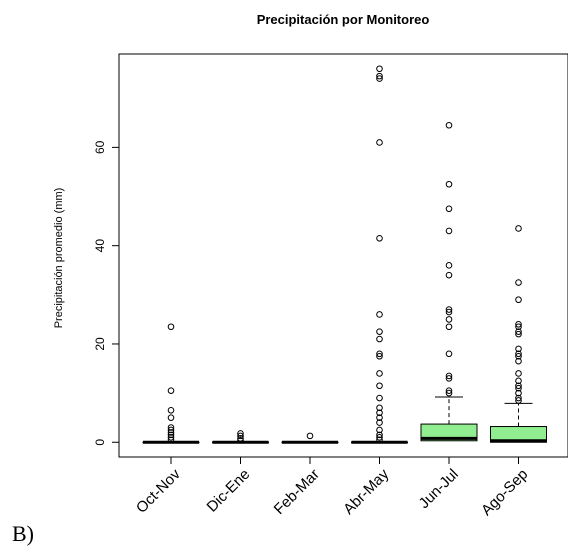 The image size is (568, 549). I want to click on box-dic-ene, so click(240, 437).